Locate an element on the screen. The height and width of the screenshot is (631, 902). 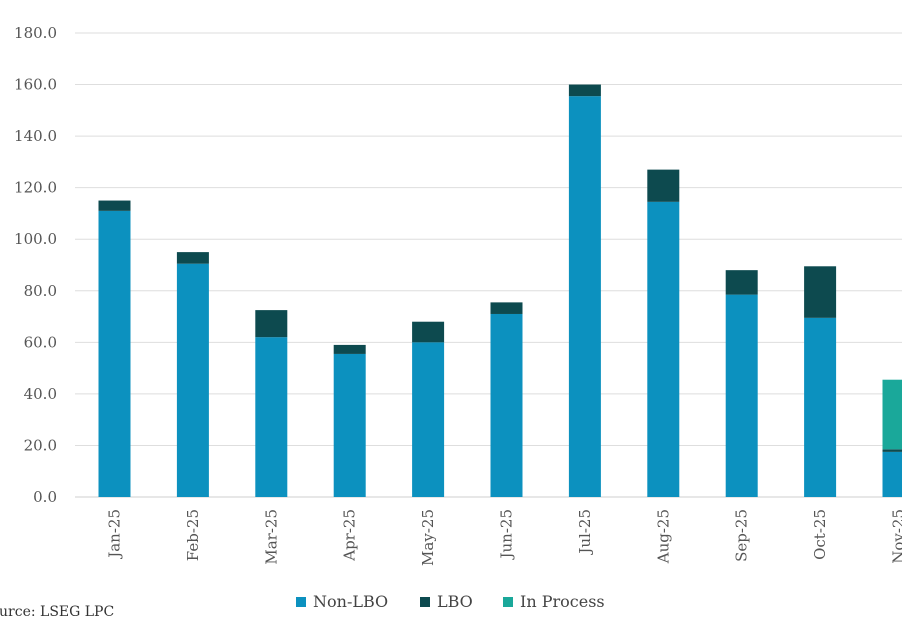
x-tick-label: Aug-25 is located at coordinates (663, 536).